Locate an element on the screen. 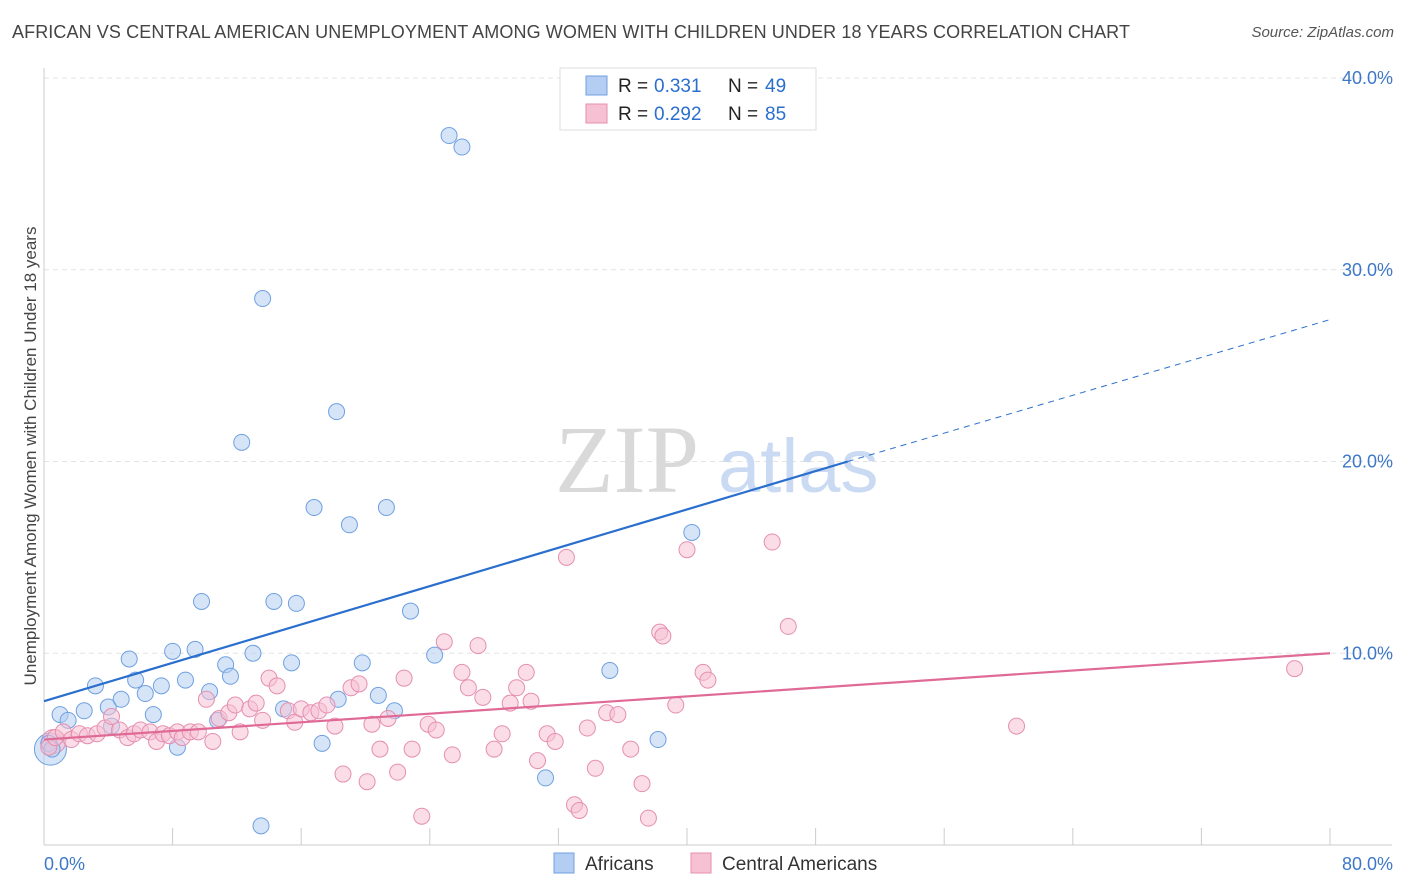 This screenshot has height=892, width=1406. stats-legend: R = 0.331 N = 49 R = 0.292 N = 85 is located at coordinates (688, 99).